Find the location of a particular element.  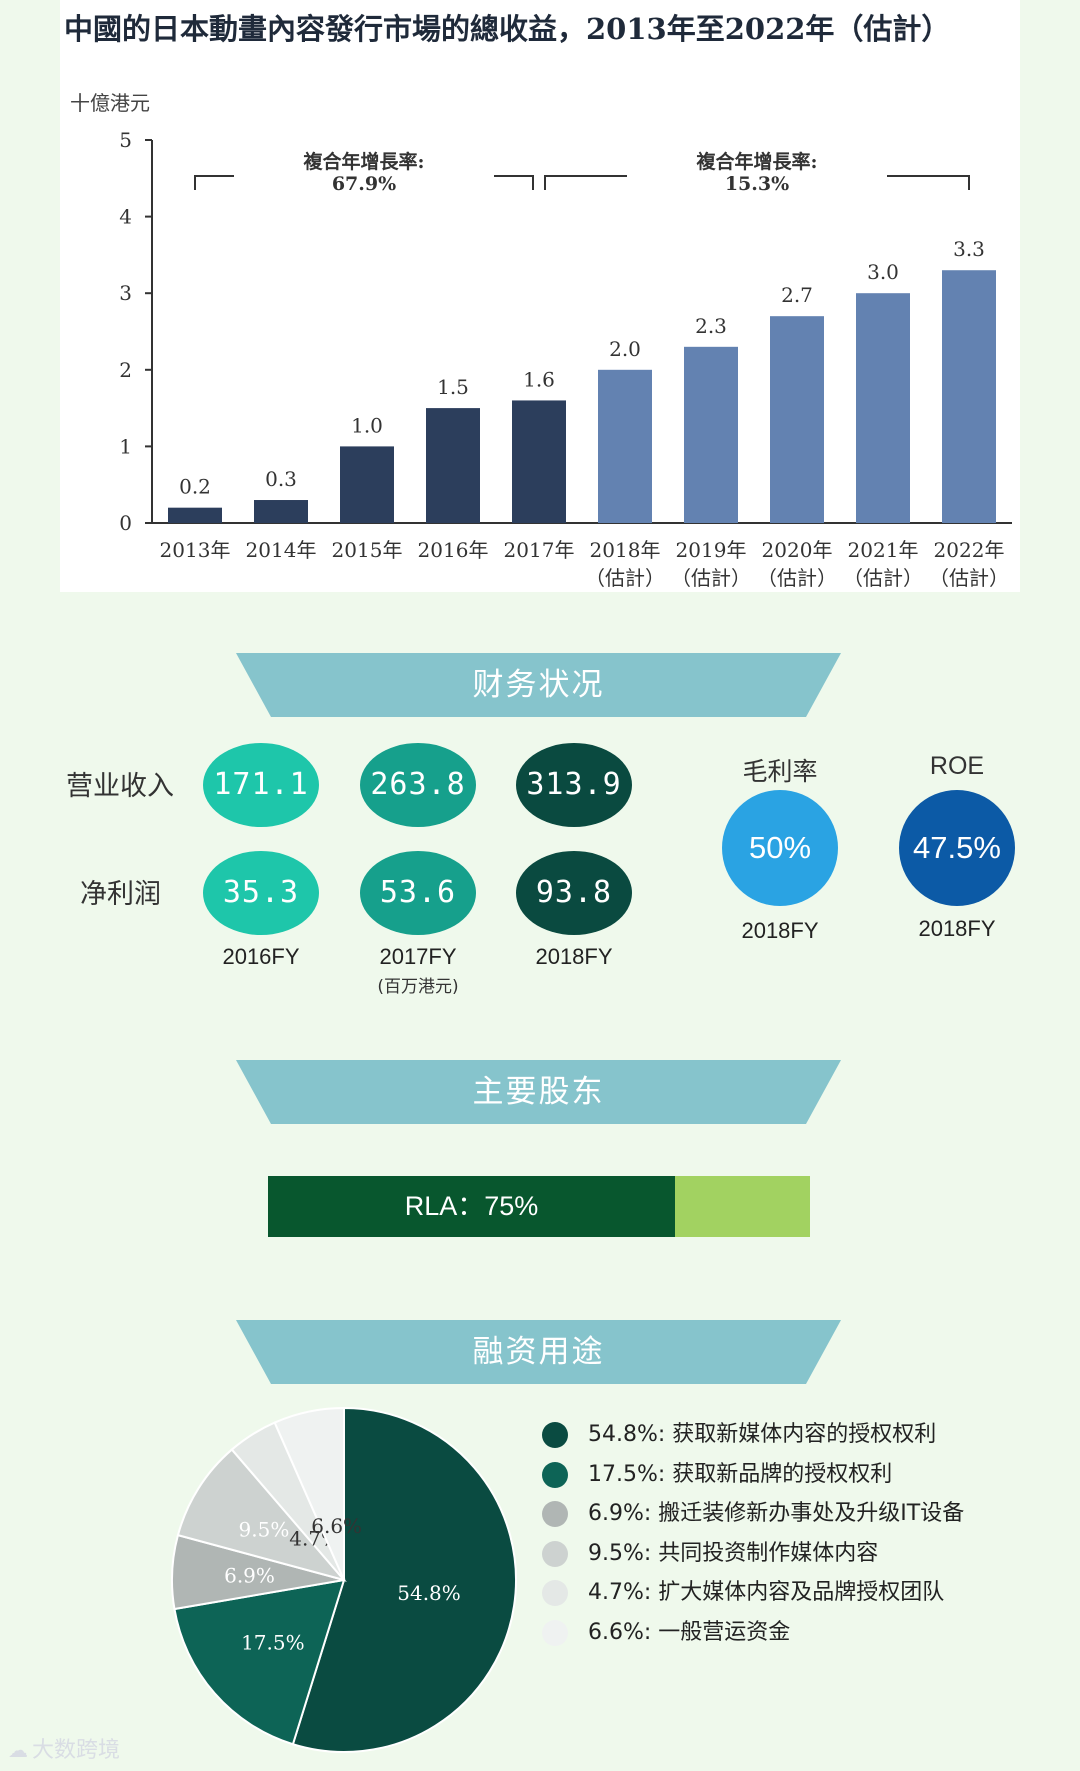

bar-2020年 is located at coordinates (797, 419).